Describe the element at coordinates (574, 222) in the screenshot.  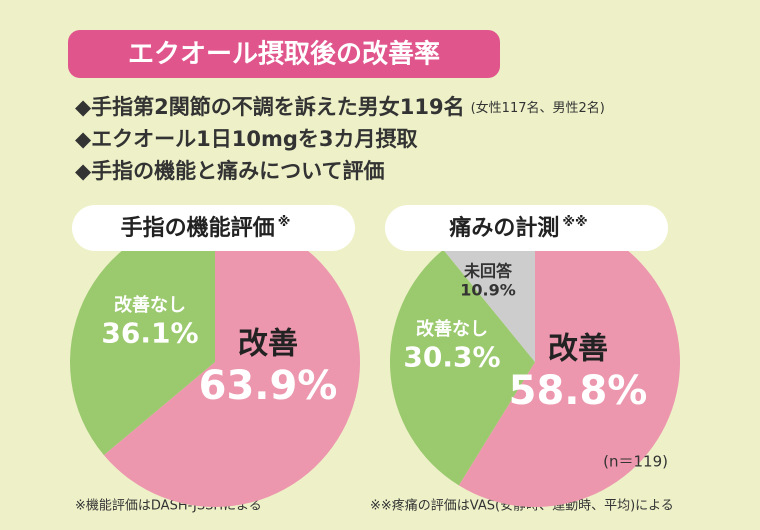
I see `chart-title-mark: ※※` at that location.